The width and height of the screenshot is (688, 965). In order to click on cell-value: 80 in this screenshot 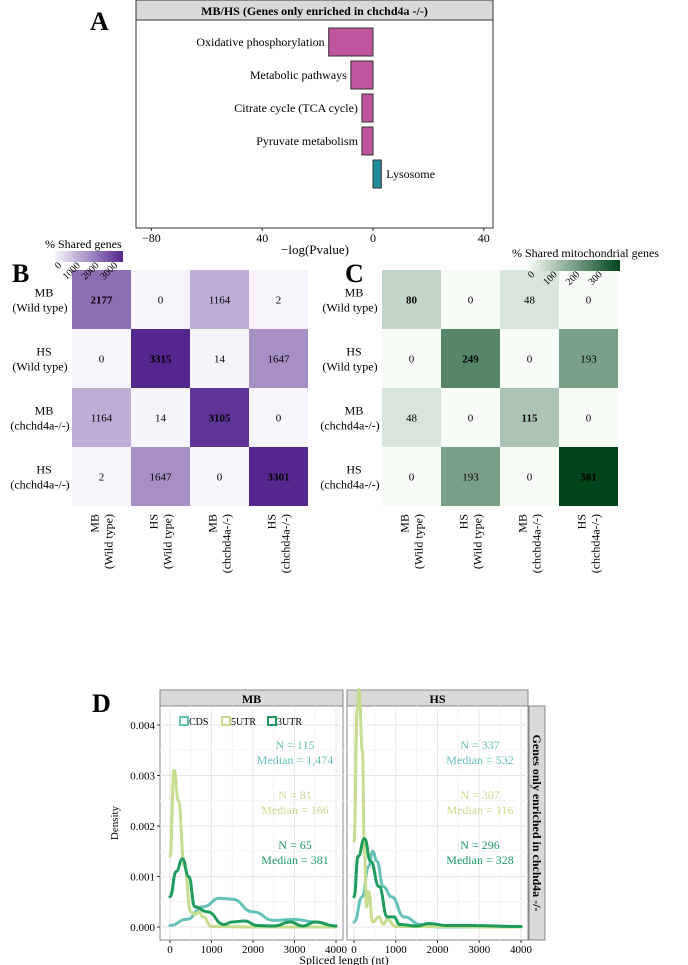, I will do `click(412, 301)`.